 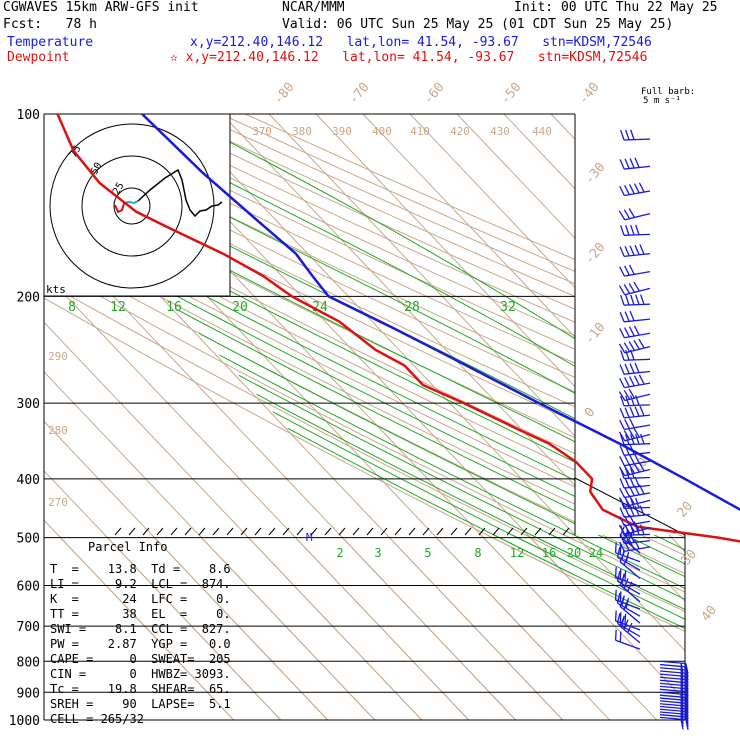 I want to click on hodograph-ring, so click(x=132, y=206).